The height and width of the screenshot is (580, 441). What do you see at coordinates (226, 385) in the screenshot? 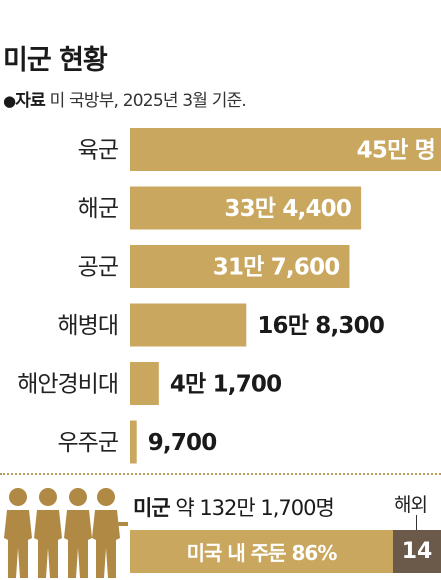
I see `value-label: 4만 1,700` at bounding box center [226, 385].